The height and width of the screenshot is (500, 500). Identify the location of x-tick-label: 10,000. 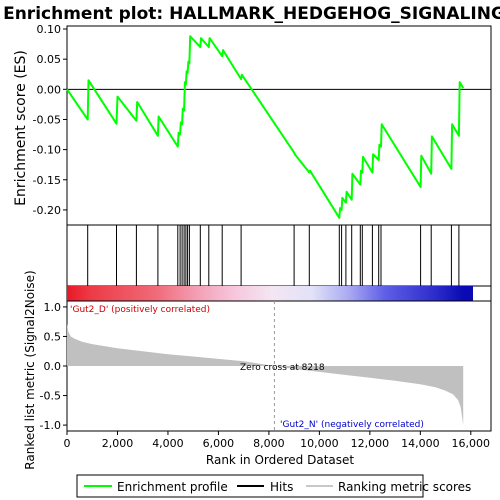
(319, 443).